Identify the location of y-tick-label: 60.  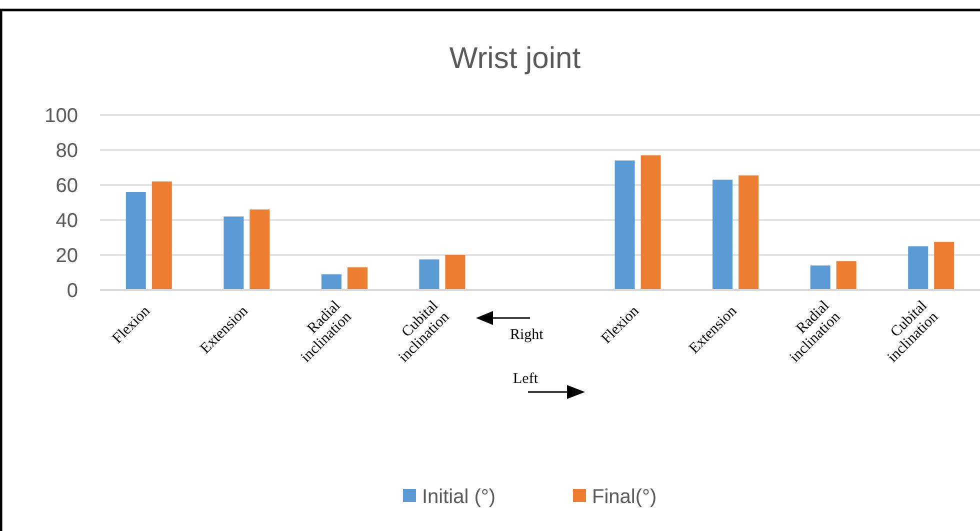
(67, 186).